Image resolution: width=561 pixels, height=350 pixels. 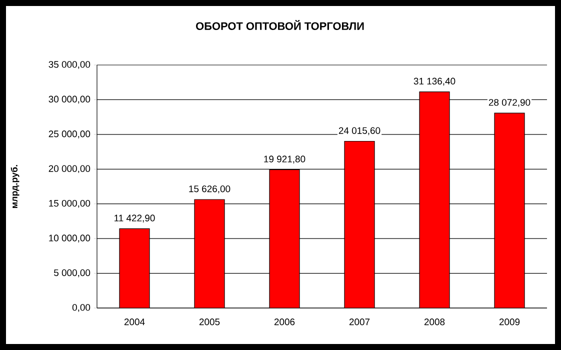 What do you see at coordinates (69, 204) in the screenshot?
I see `y-tick-label: 15 000,00` at bounding box center [69, 204].